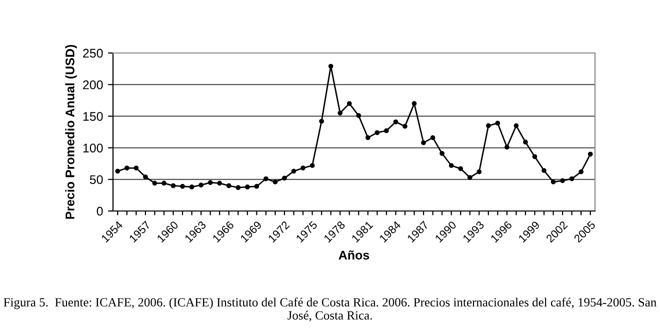 This screenshot has width=660, height=335. What do you see at coordinates (93, 148) in the screenshot?
I see `y-tick-label: 100` at bounding box center [93, 148].